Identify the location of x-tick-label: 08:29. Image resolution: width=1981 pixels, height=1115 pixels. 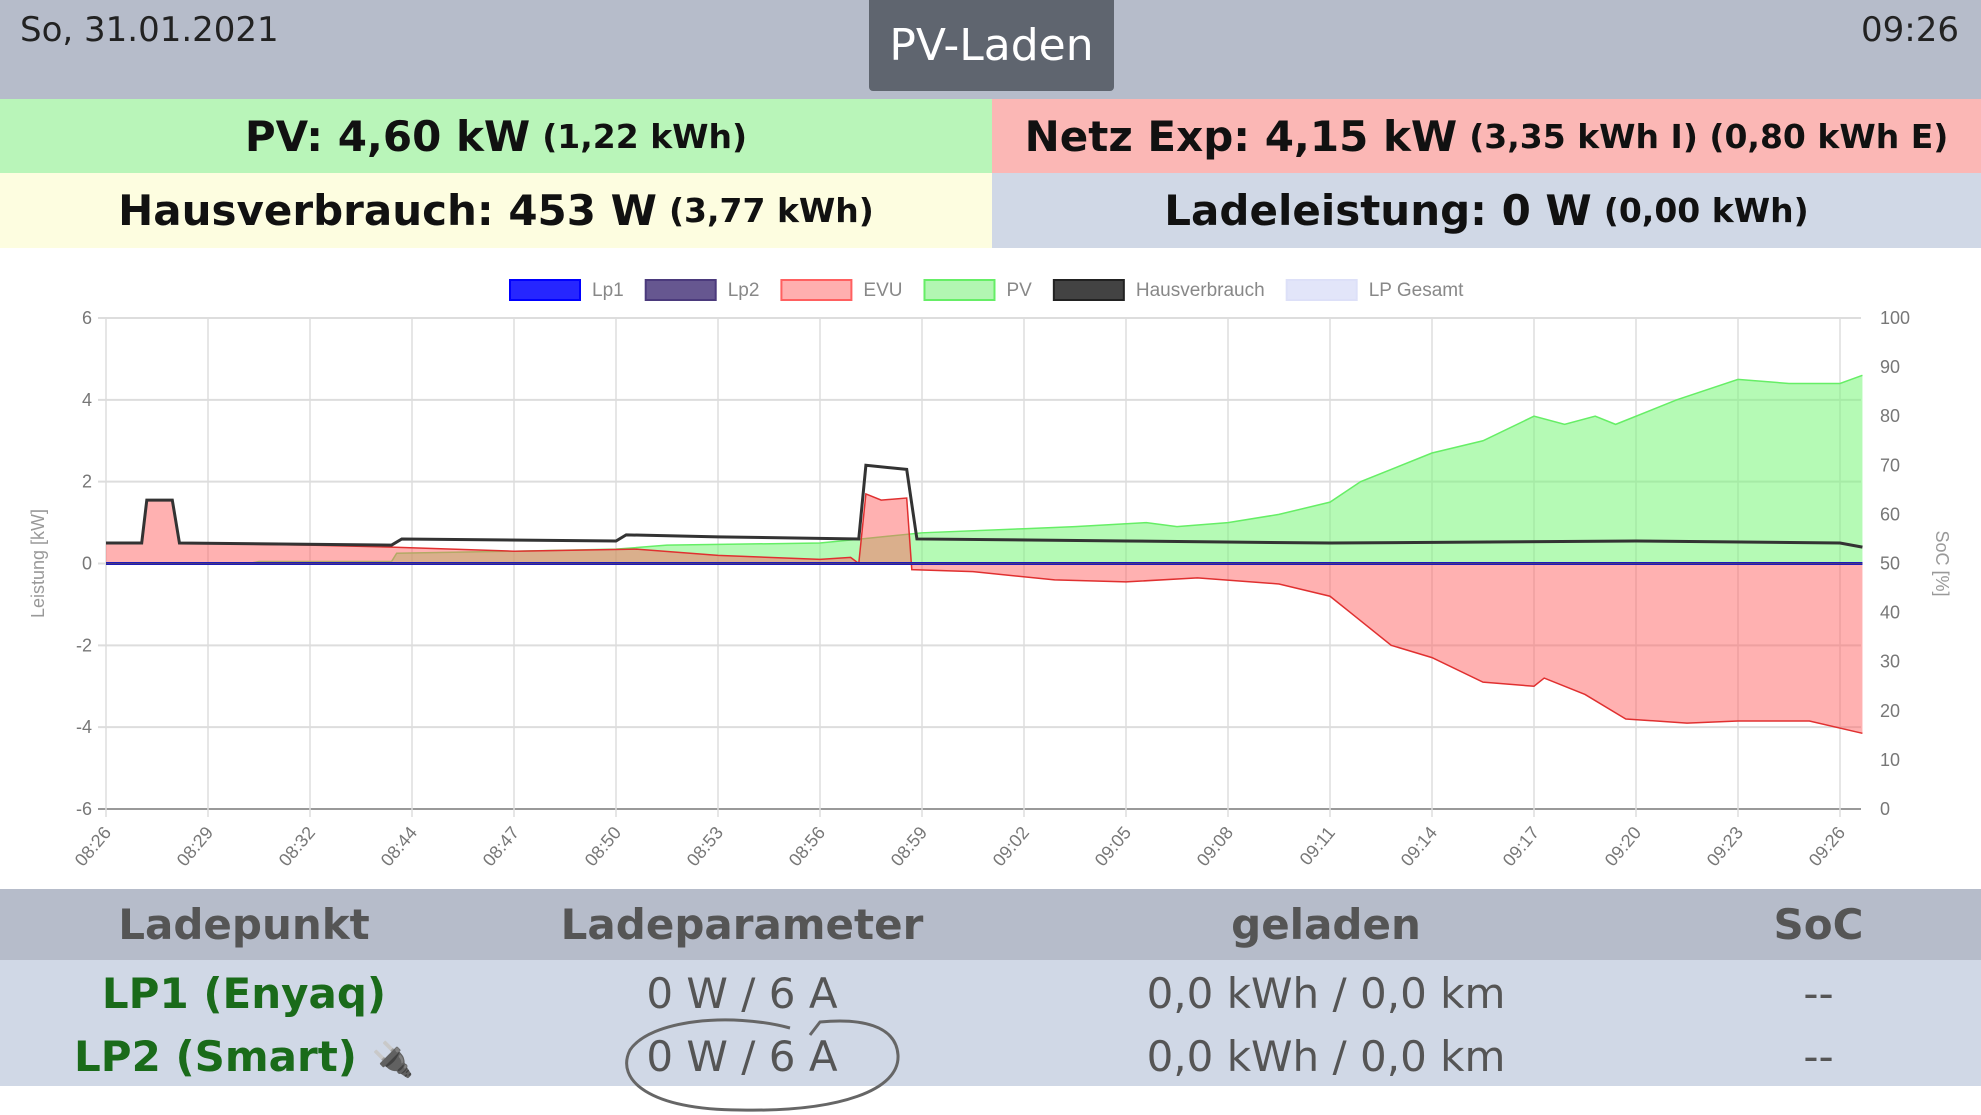
(195, 846).